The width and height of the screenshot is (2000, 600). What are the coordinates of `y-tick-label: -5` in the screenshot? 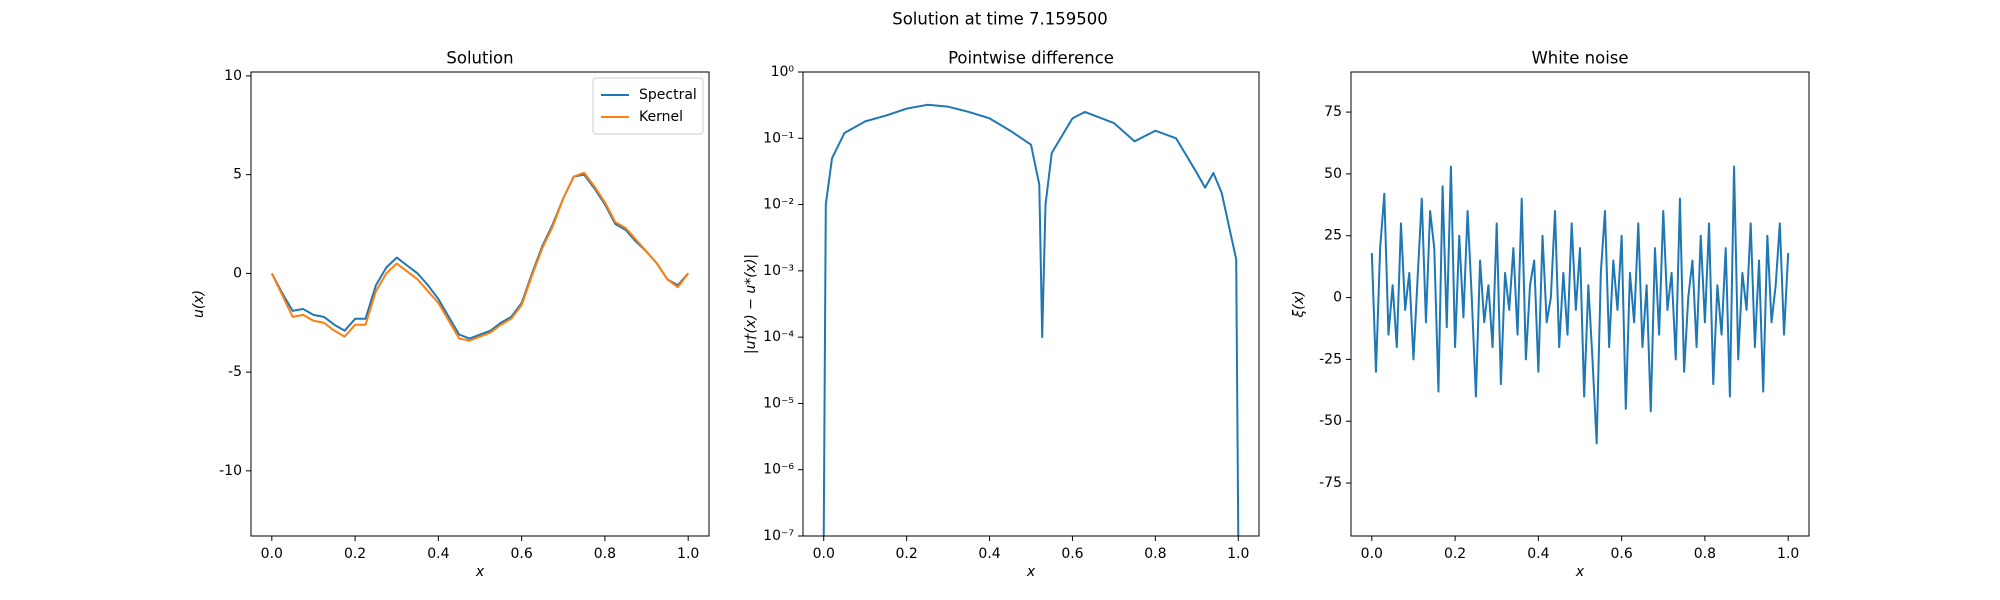 It's located at (235, 372).